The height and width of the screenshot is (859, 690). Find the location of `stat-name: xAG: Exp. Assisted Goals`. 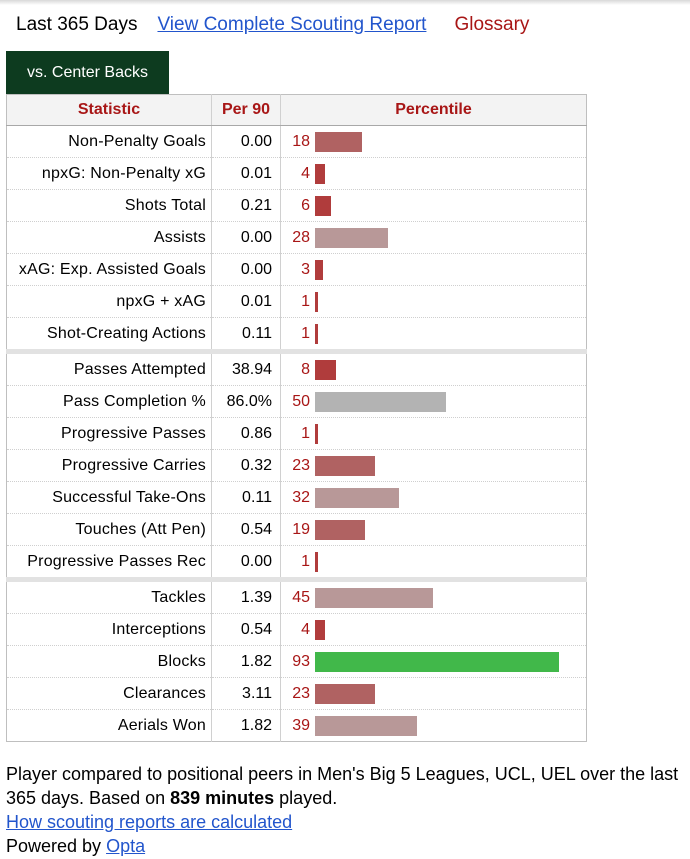

stat-name: xAG: Exp. Assisted Goals is located at coordinates (109, 269).